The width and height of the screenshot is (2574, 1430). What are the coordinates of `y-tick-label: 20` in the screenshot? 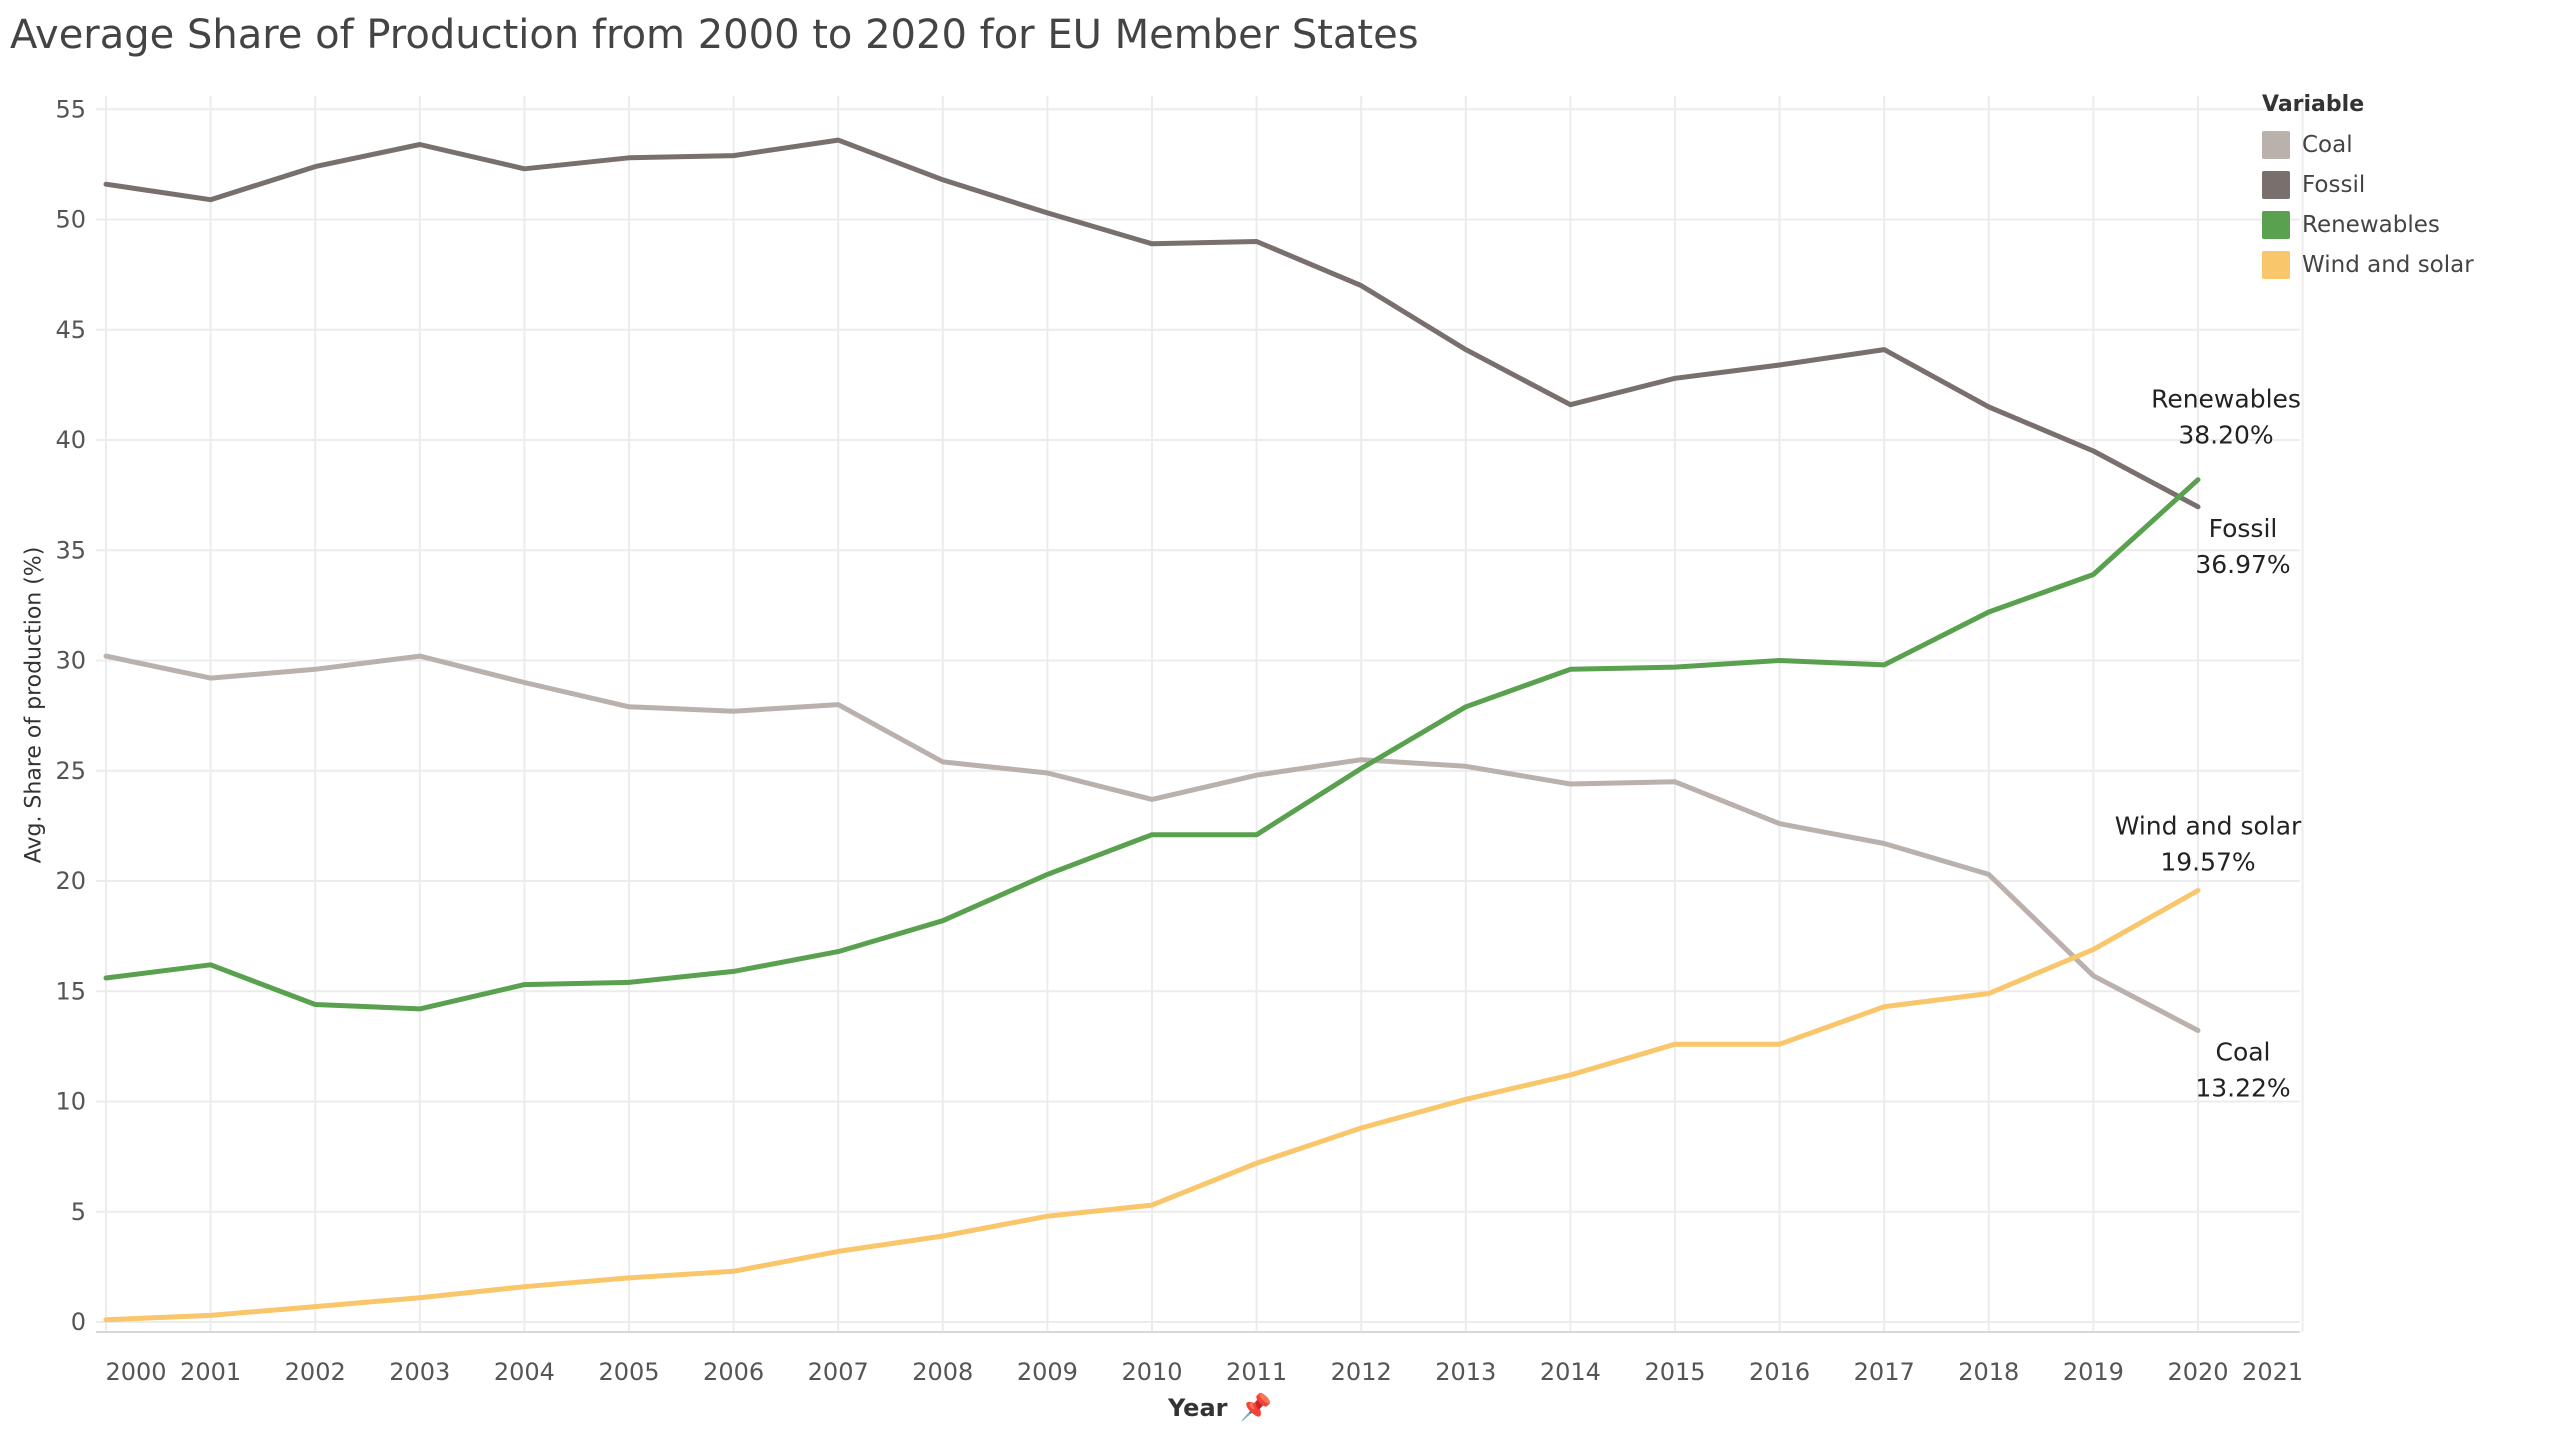 It's located at (70, 881).